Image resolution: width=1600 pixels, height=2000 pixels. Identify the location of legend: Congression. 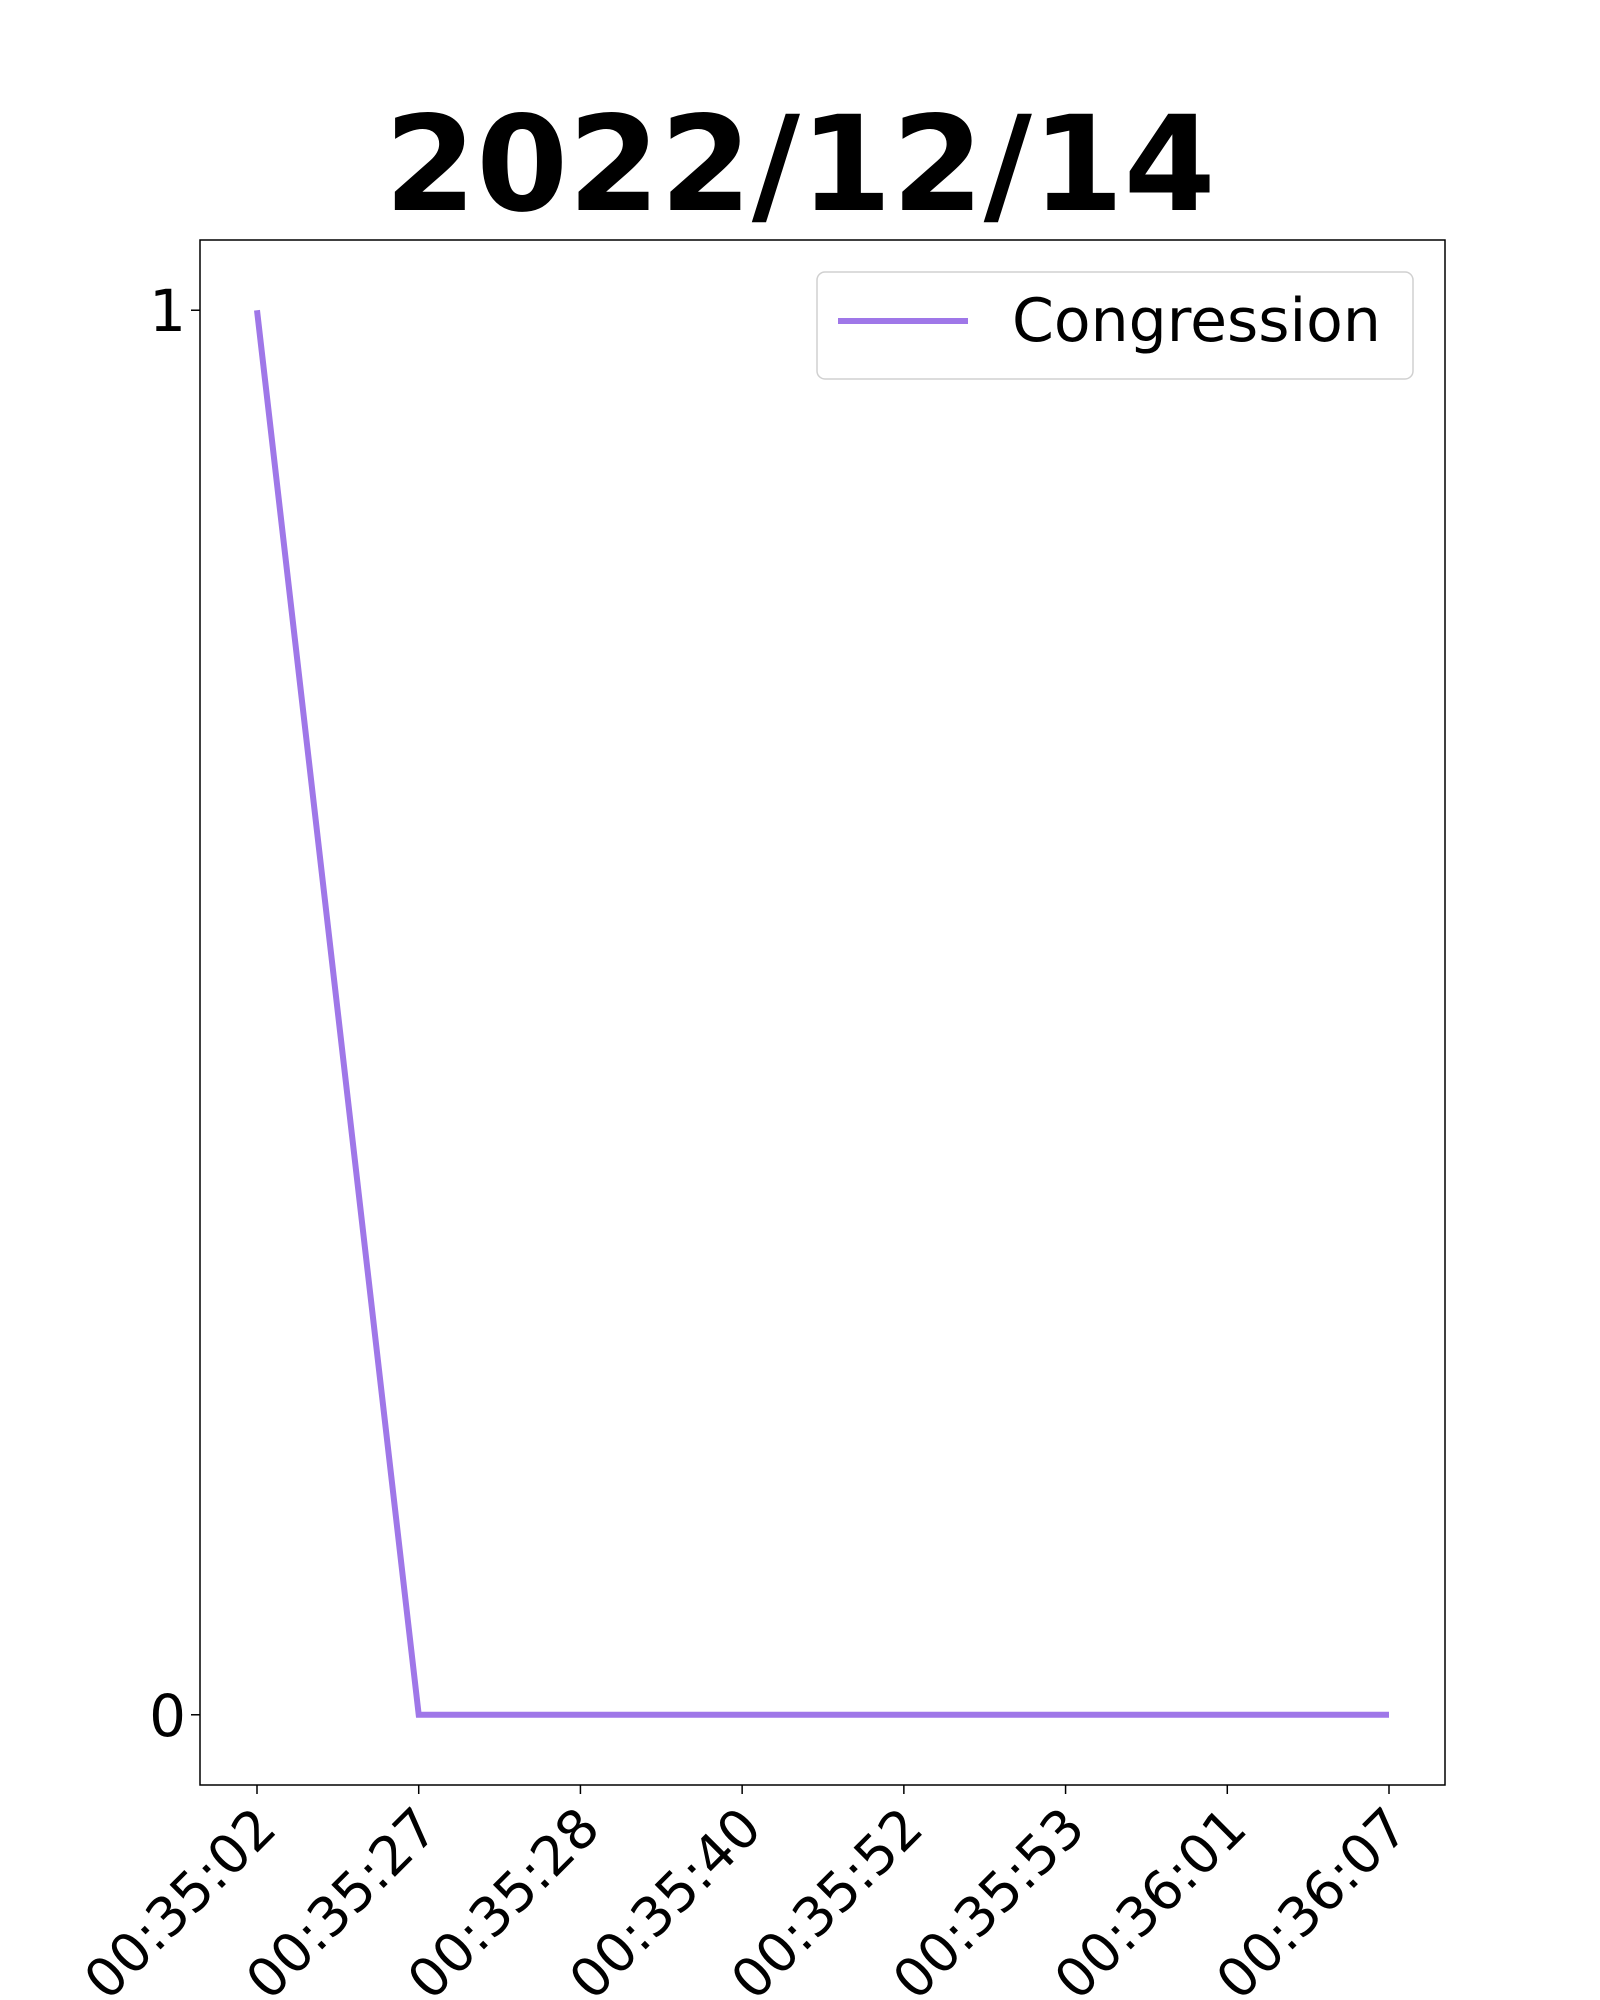
(1115, 325).